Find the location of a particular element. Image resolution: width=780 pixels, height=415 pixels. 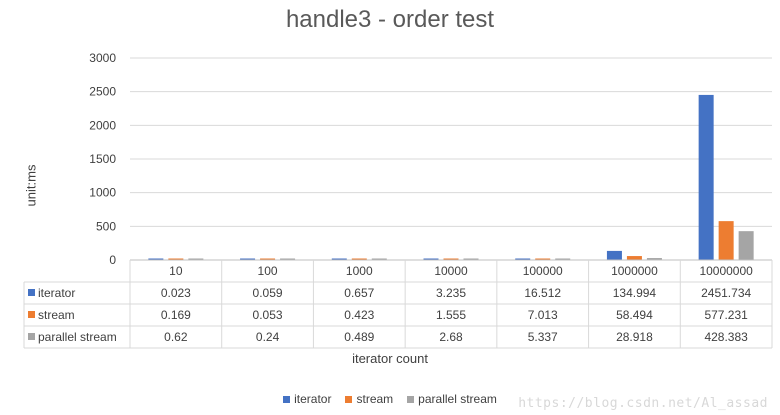

data-label: 28.918 is located at coordinates (634, 337).